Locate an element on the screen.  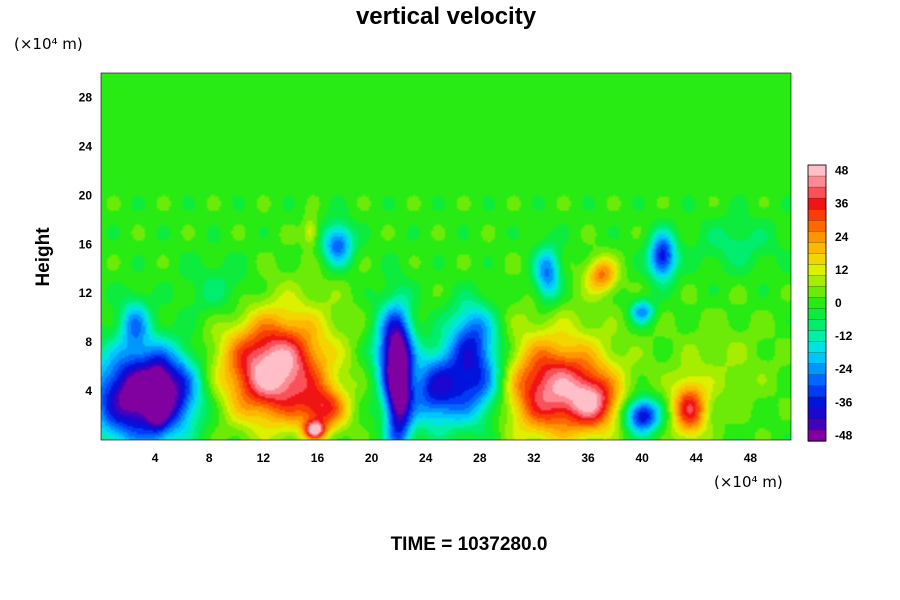
y-tick-label: 28 is located at coordinates (86, 97).